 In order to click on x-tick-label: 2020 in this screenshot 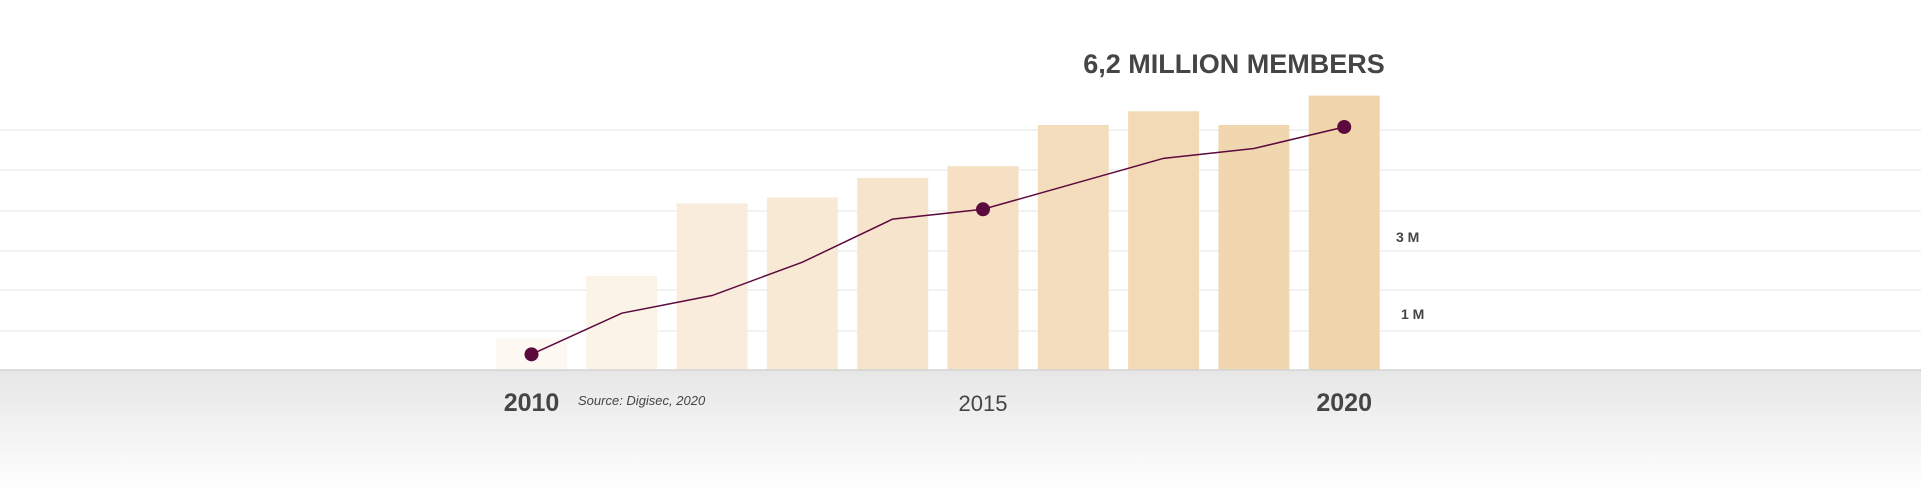, I will do `click(1344, 403)`.